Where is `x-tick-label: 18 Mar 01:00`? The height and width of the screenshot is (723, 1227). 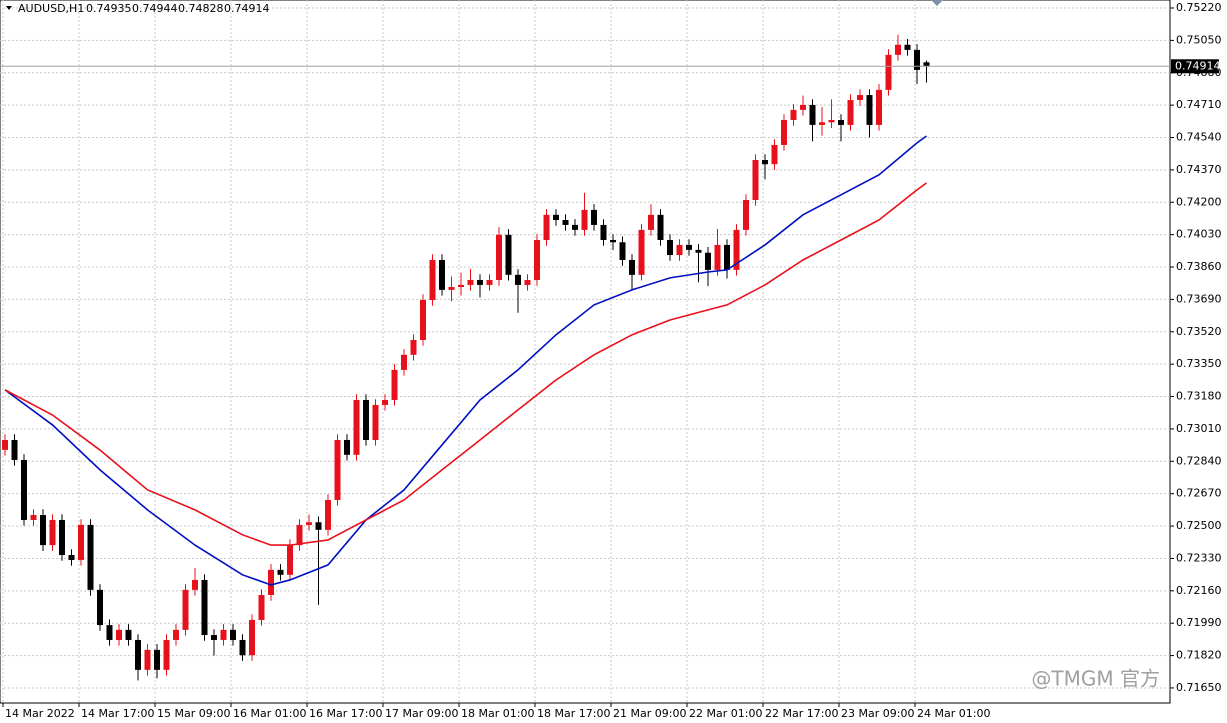 x-tick-label: 18 Mar 01:00 is located at coordinates (497, 713).